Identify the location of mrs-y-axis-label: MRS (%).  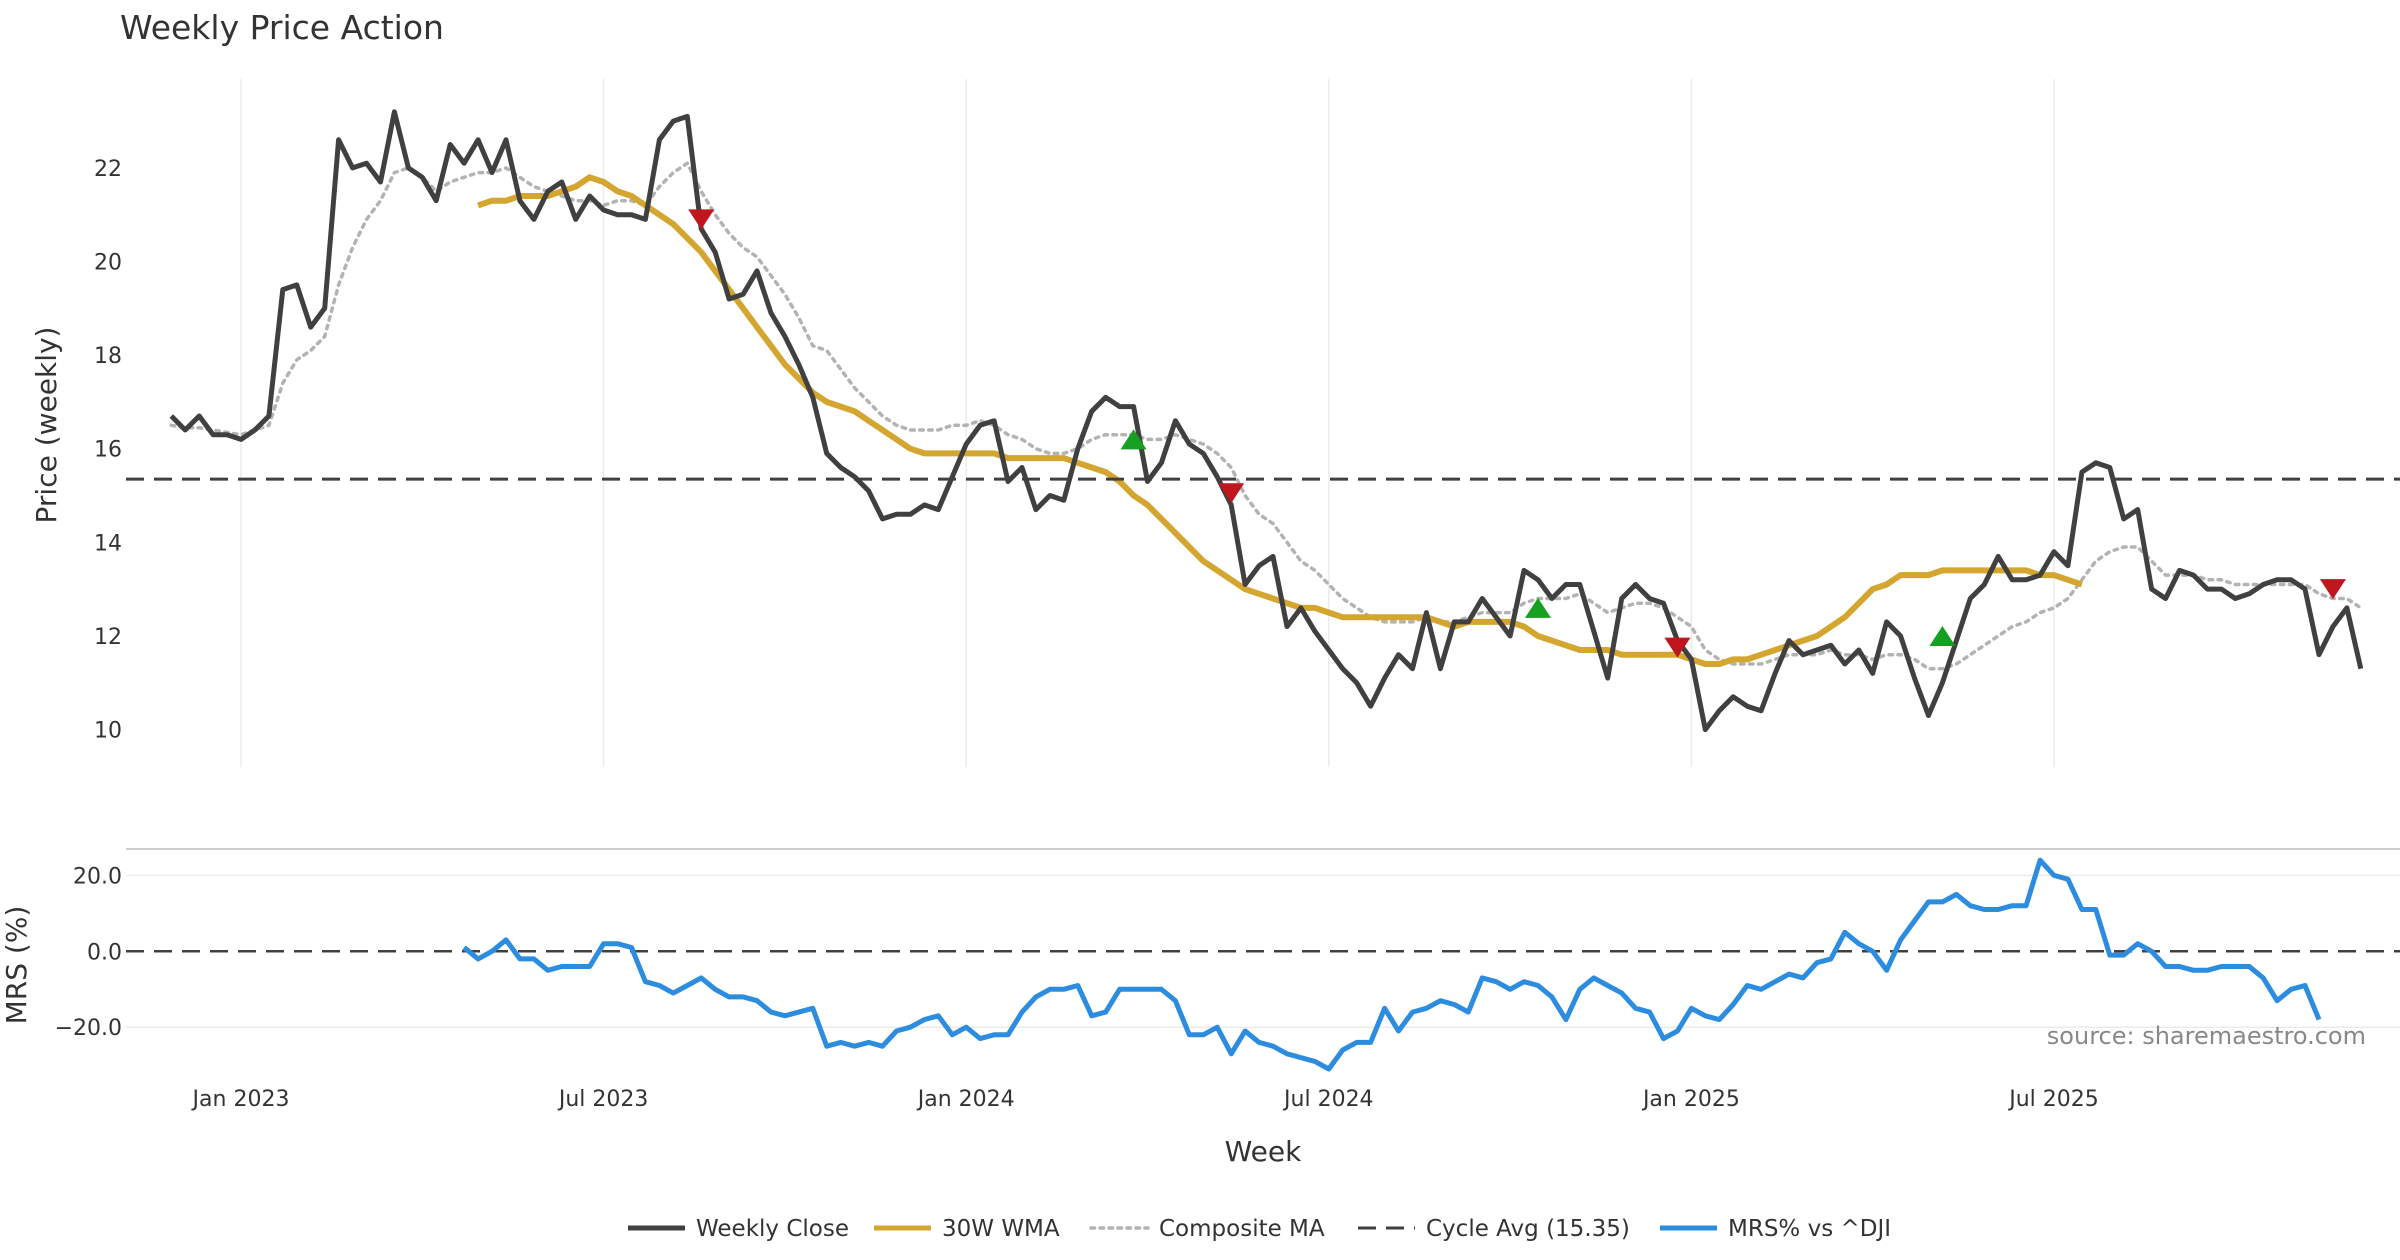
(16, 965).